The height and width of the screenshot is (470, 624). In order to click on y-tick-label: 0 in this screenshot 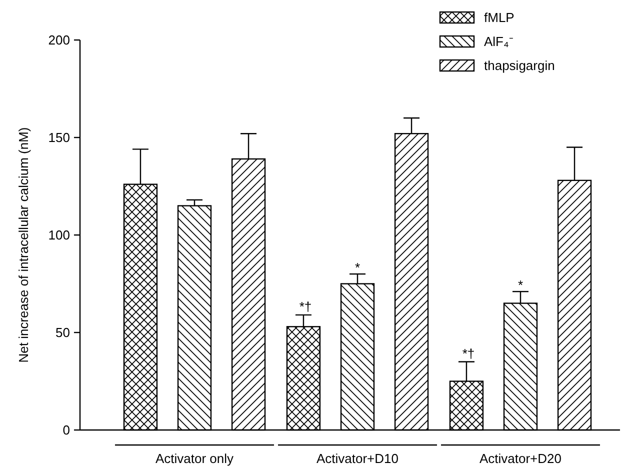, I will do `click(66, 430)`.